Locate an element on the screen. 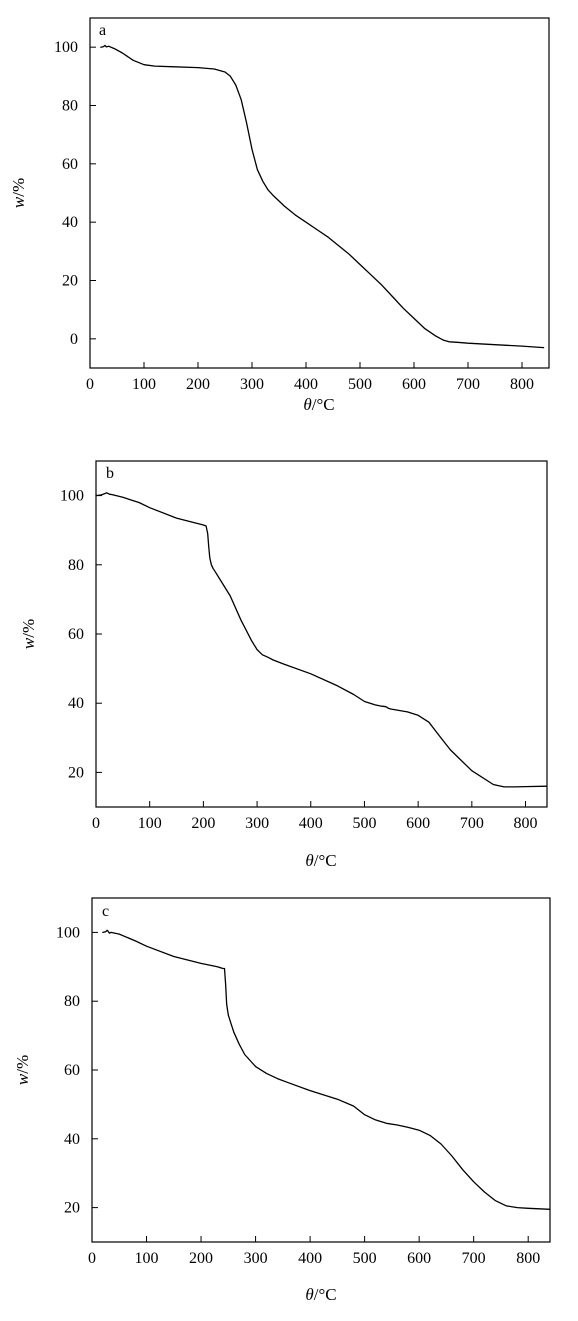 The height and width of the screenshot is (1321, 578). y-axis-title-b: w/% is located at coordinates (28, 634).